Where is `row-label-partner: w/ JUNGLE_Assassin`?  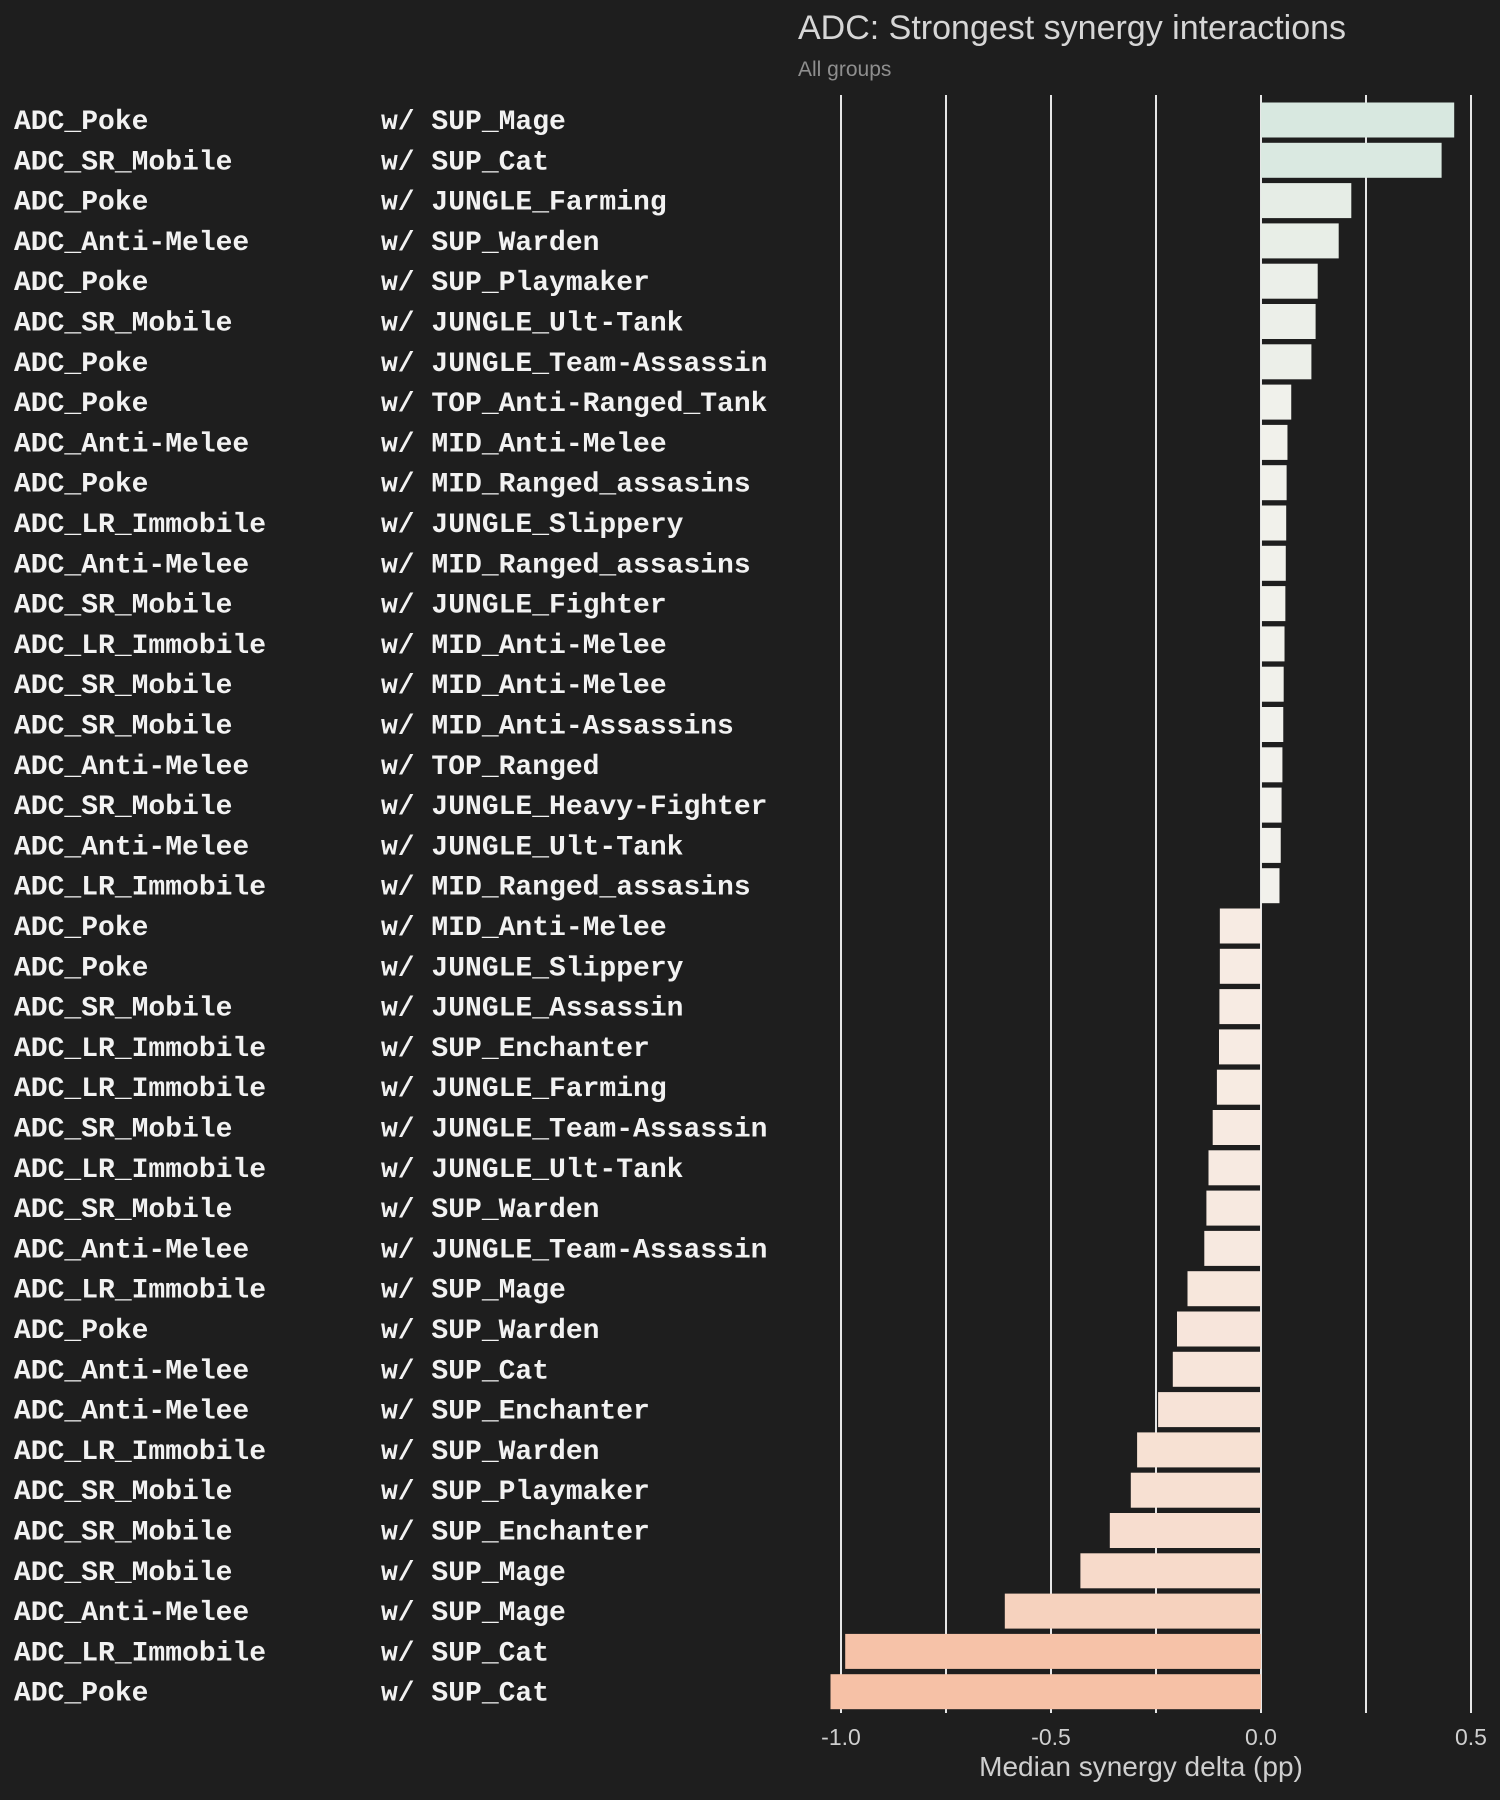
row-label-partner: w/ JUNGLE_Assassin is located at coordinates (532, 1009).